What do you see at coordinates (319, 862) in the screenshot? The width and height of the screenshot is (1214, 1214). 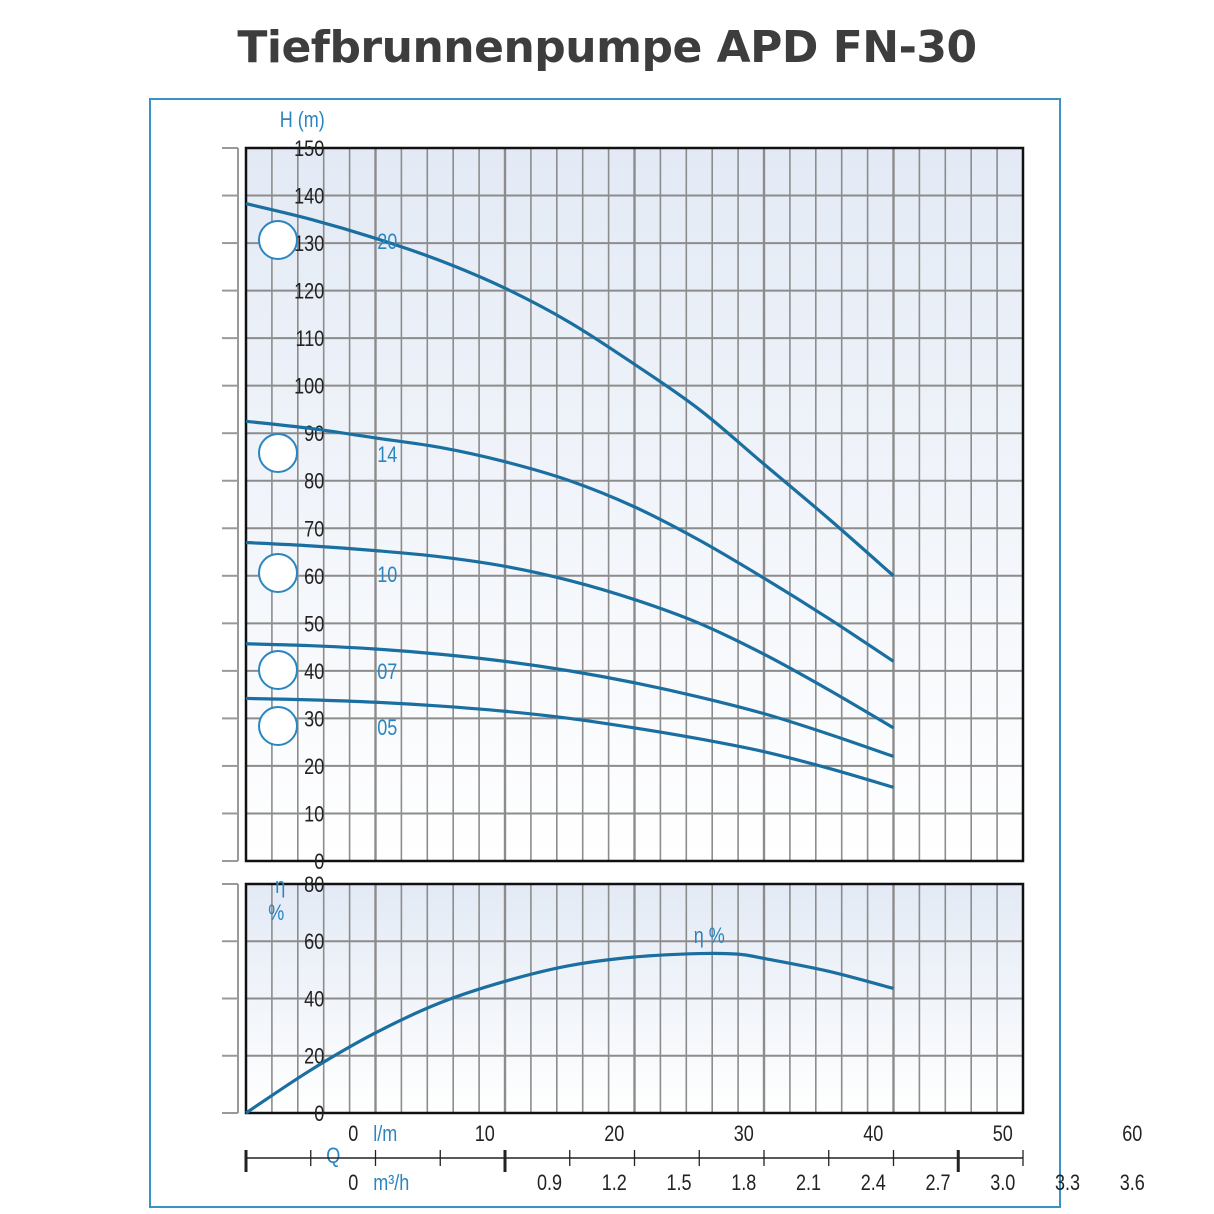 I see `y-tick-label: 0` at bounding box center [319, 862].